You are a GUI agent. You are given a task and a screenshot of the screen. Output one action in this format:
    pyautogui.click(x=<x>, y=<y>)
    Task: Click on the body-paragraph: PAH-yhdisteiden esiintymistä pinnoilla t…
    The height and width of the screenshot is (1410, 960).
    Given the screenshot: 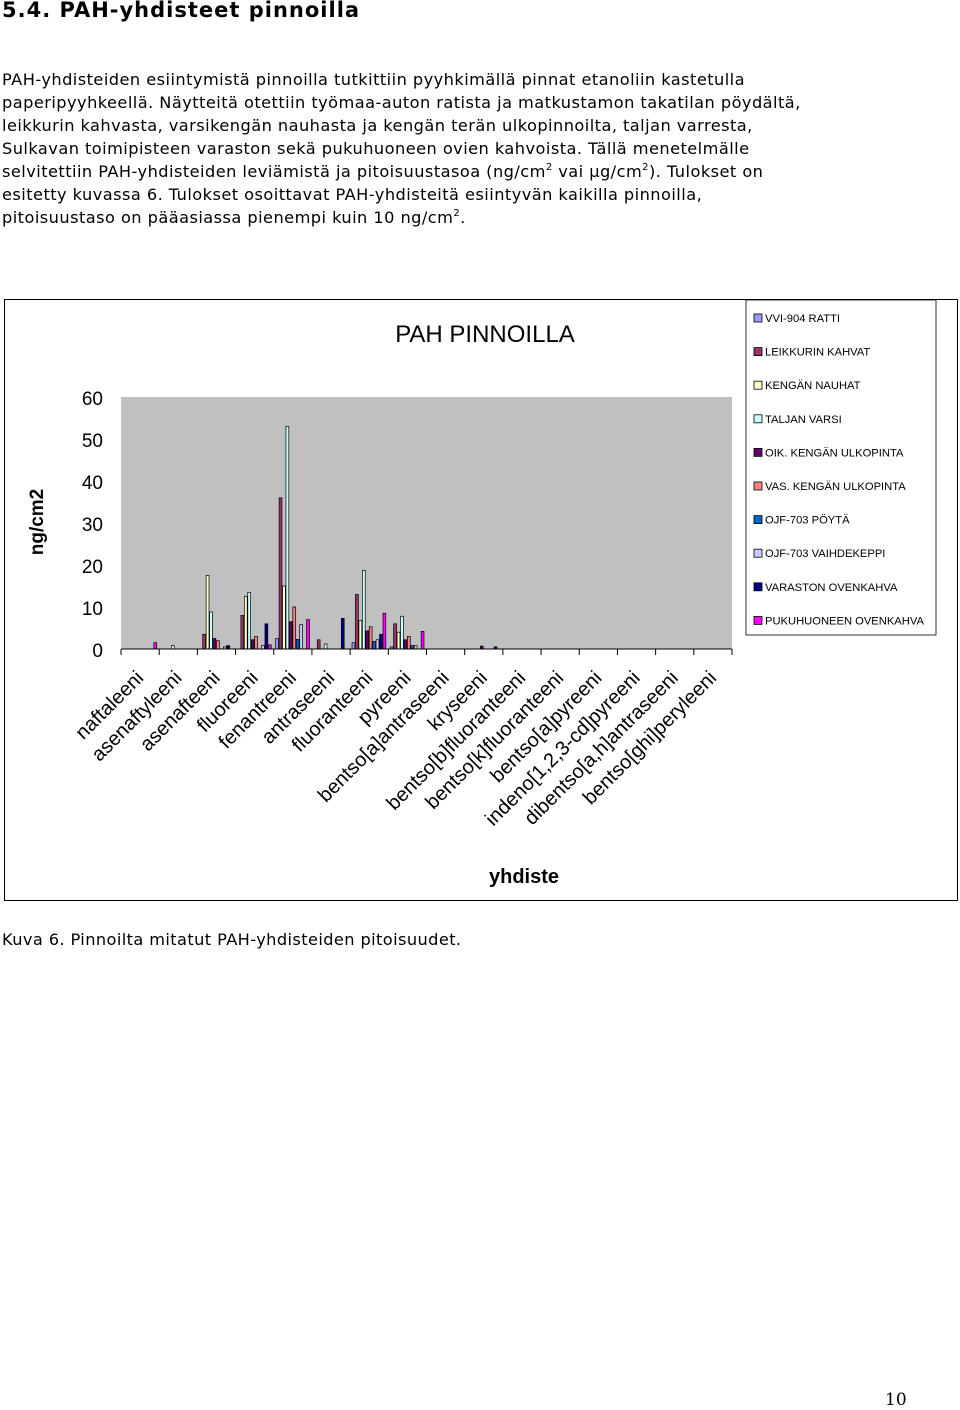 What is the action you would take?
    pyautogui.click(x=477, y=148)
    